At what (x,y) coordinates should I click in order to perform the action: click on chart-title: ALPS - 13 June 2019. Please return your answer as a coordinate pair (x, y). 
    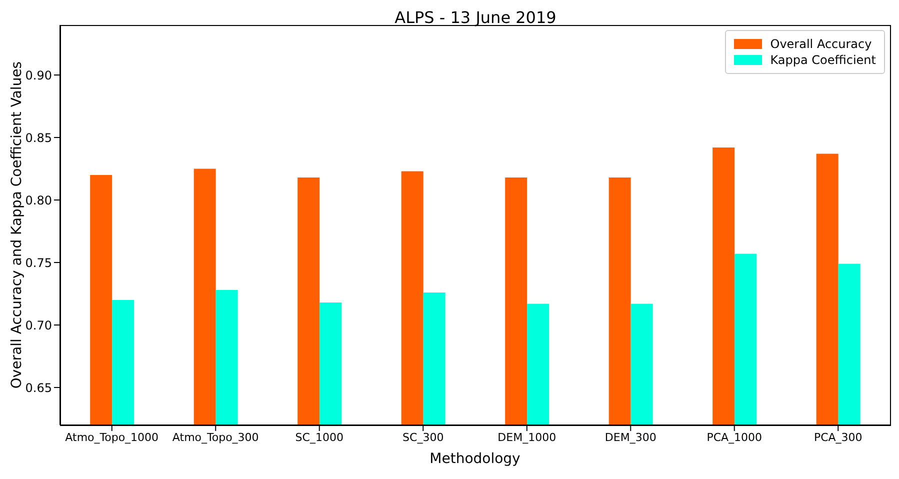
    Looking at the image, I should click on (476, 17).